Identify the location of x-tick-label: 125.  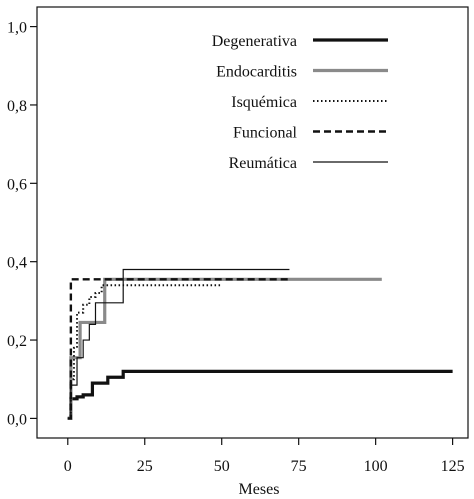
(453, 466).